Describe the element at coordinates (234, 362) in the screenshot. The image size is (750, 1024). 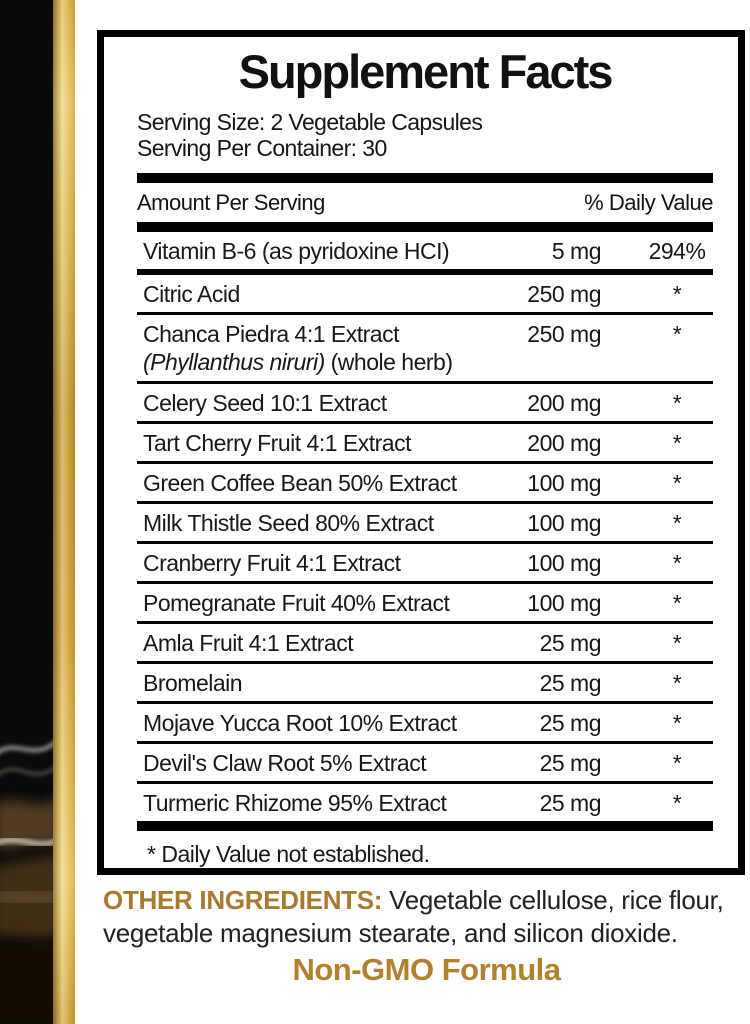
I see `botanical-name: (Phyllanthus niruri)` at that location.